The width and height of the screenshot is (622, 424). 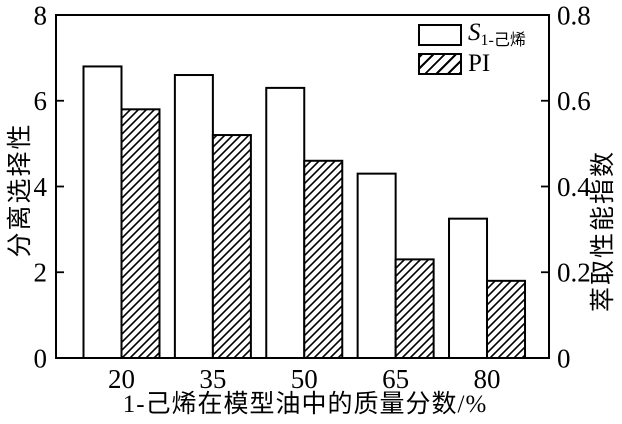 What do you see at coordinates (41, 101) in the screenshot?
I see `y-tick-label-left-6: 6` at bounding box center [41, 101].